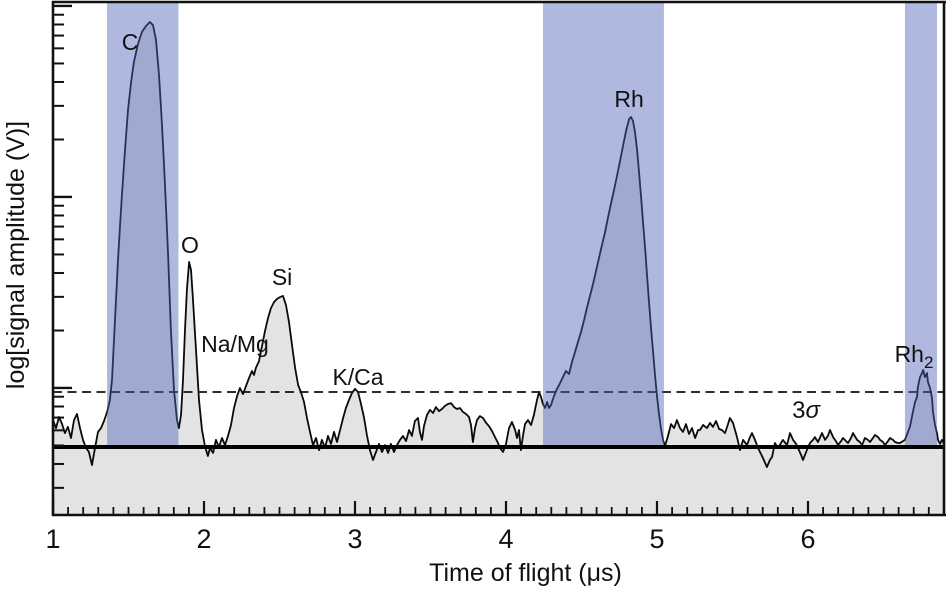 The width and height of the screenshot is (946, 591). What do you see at coordinates (525, 573) in the screenshot?
I see `x-axis-label: Time of flight (μs)` at bounding box center [525, 573].